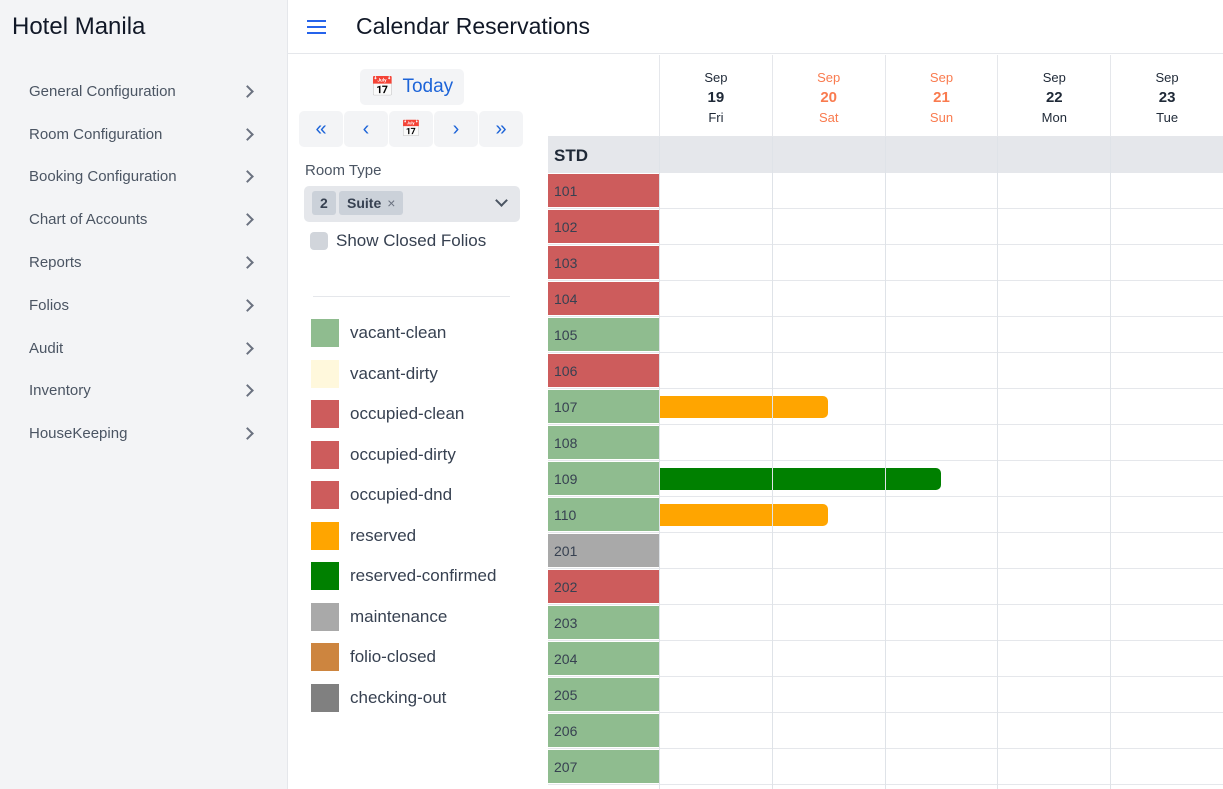 Image resolution: width=1223 pixels, height=789 pixels. What do you see at coordinates (603, 370) in the screenshot?
I see `room-cell: 106` at bounding box center [603, 370].